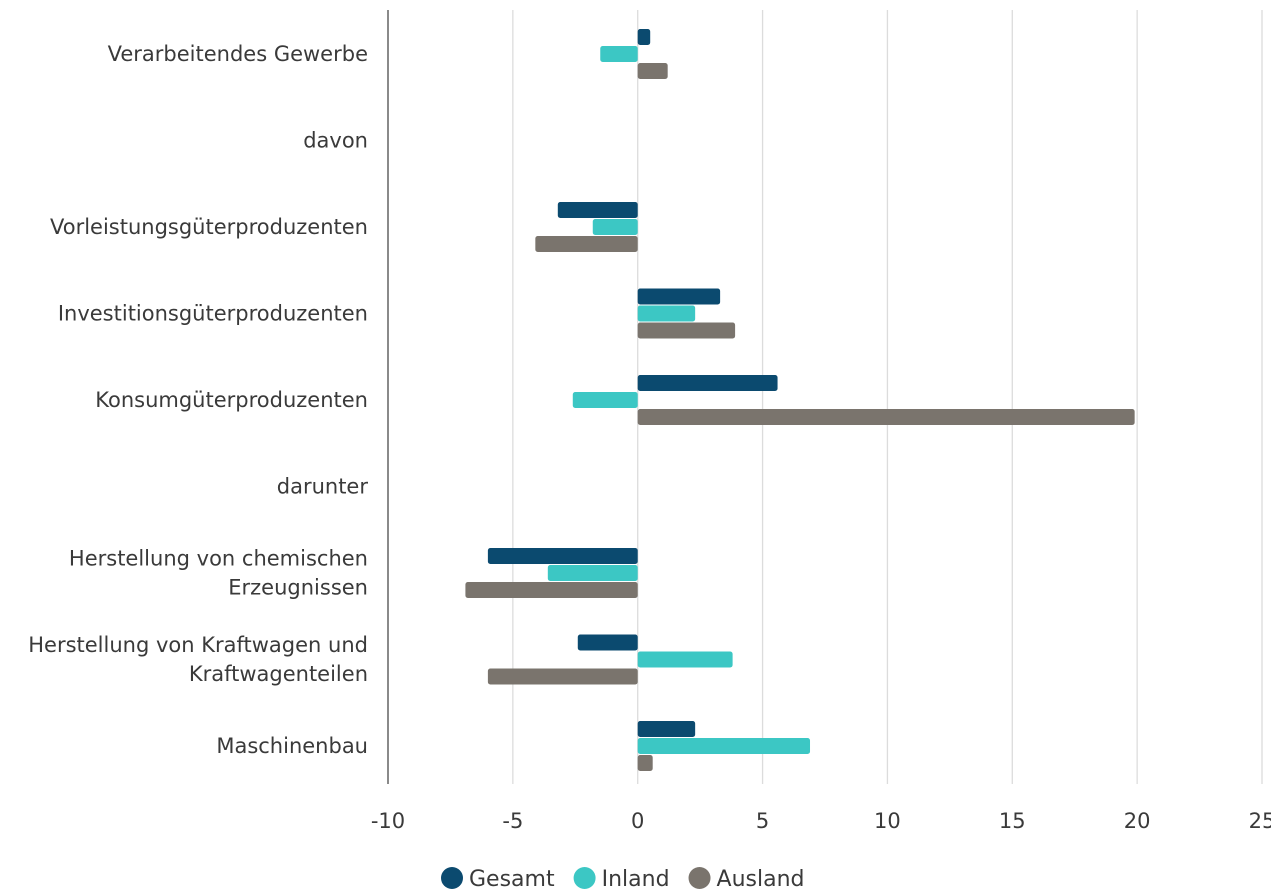 The width and height of the screenshot is (1271, 894). Describe the element at coordinates (1137, 821) in the screenshot. I see `x-tick-label: 20` at that location.